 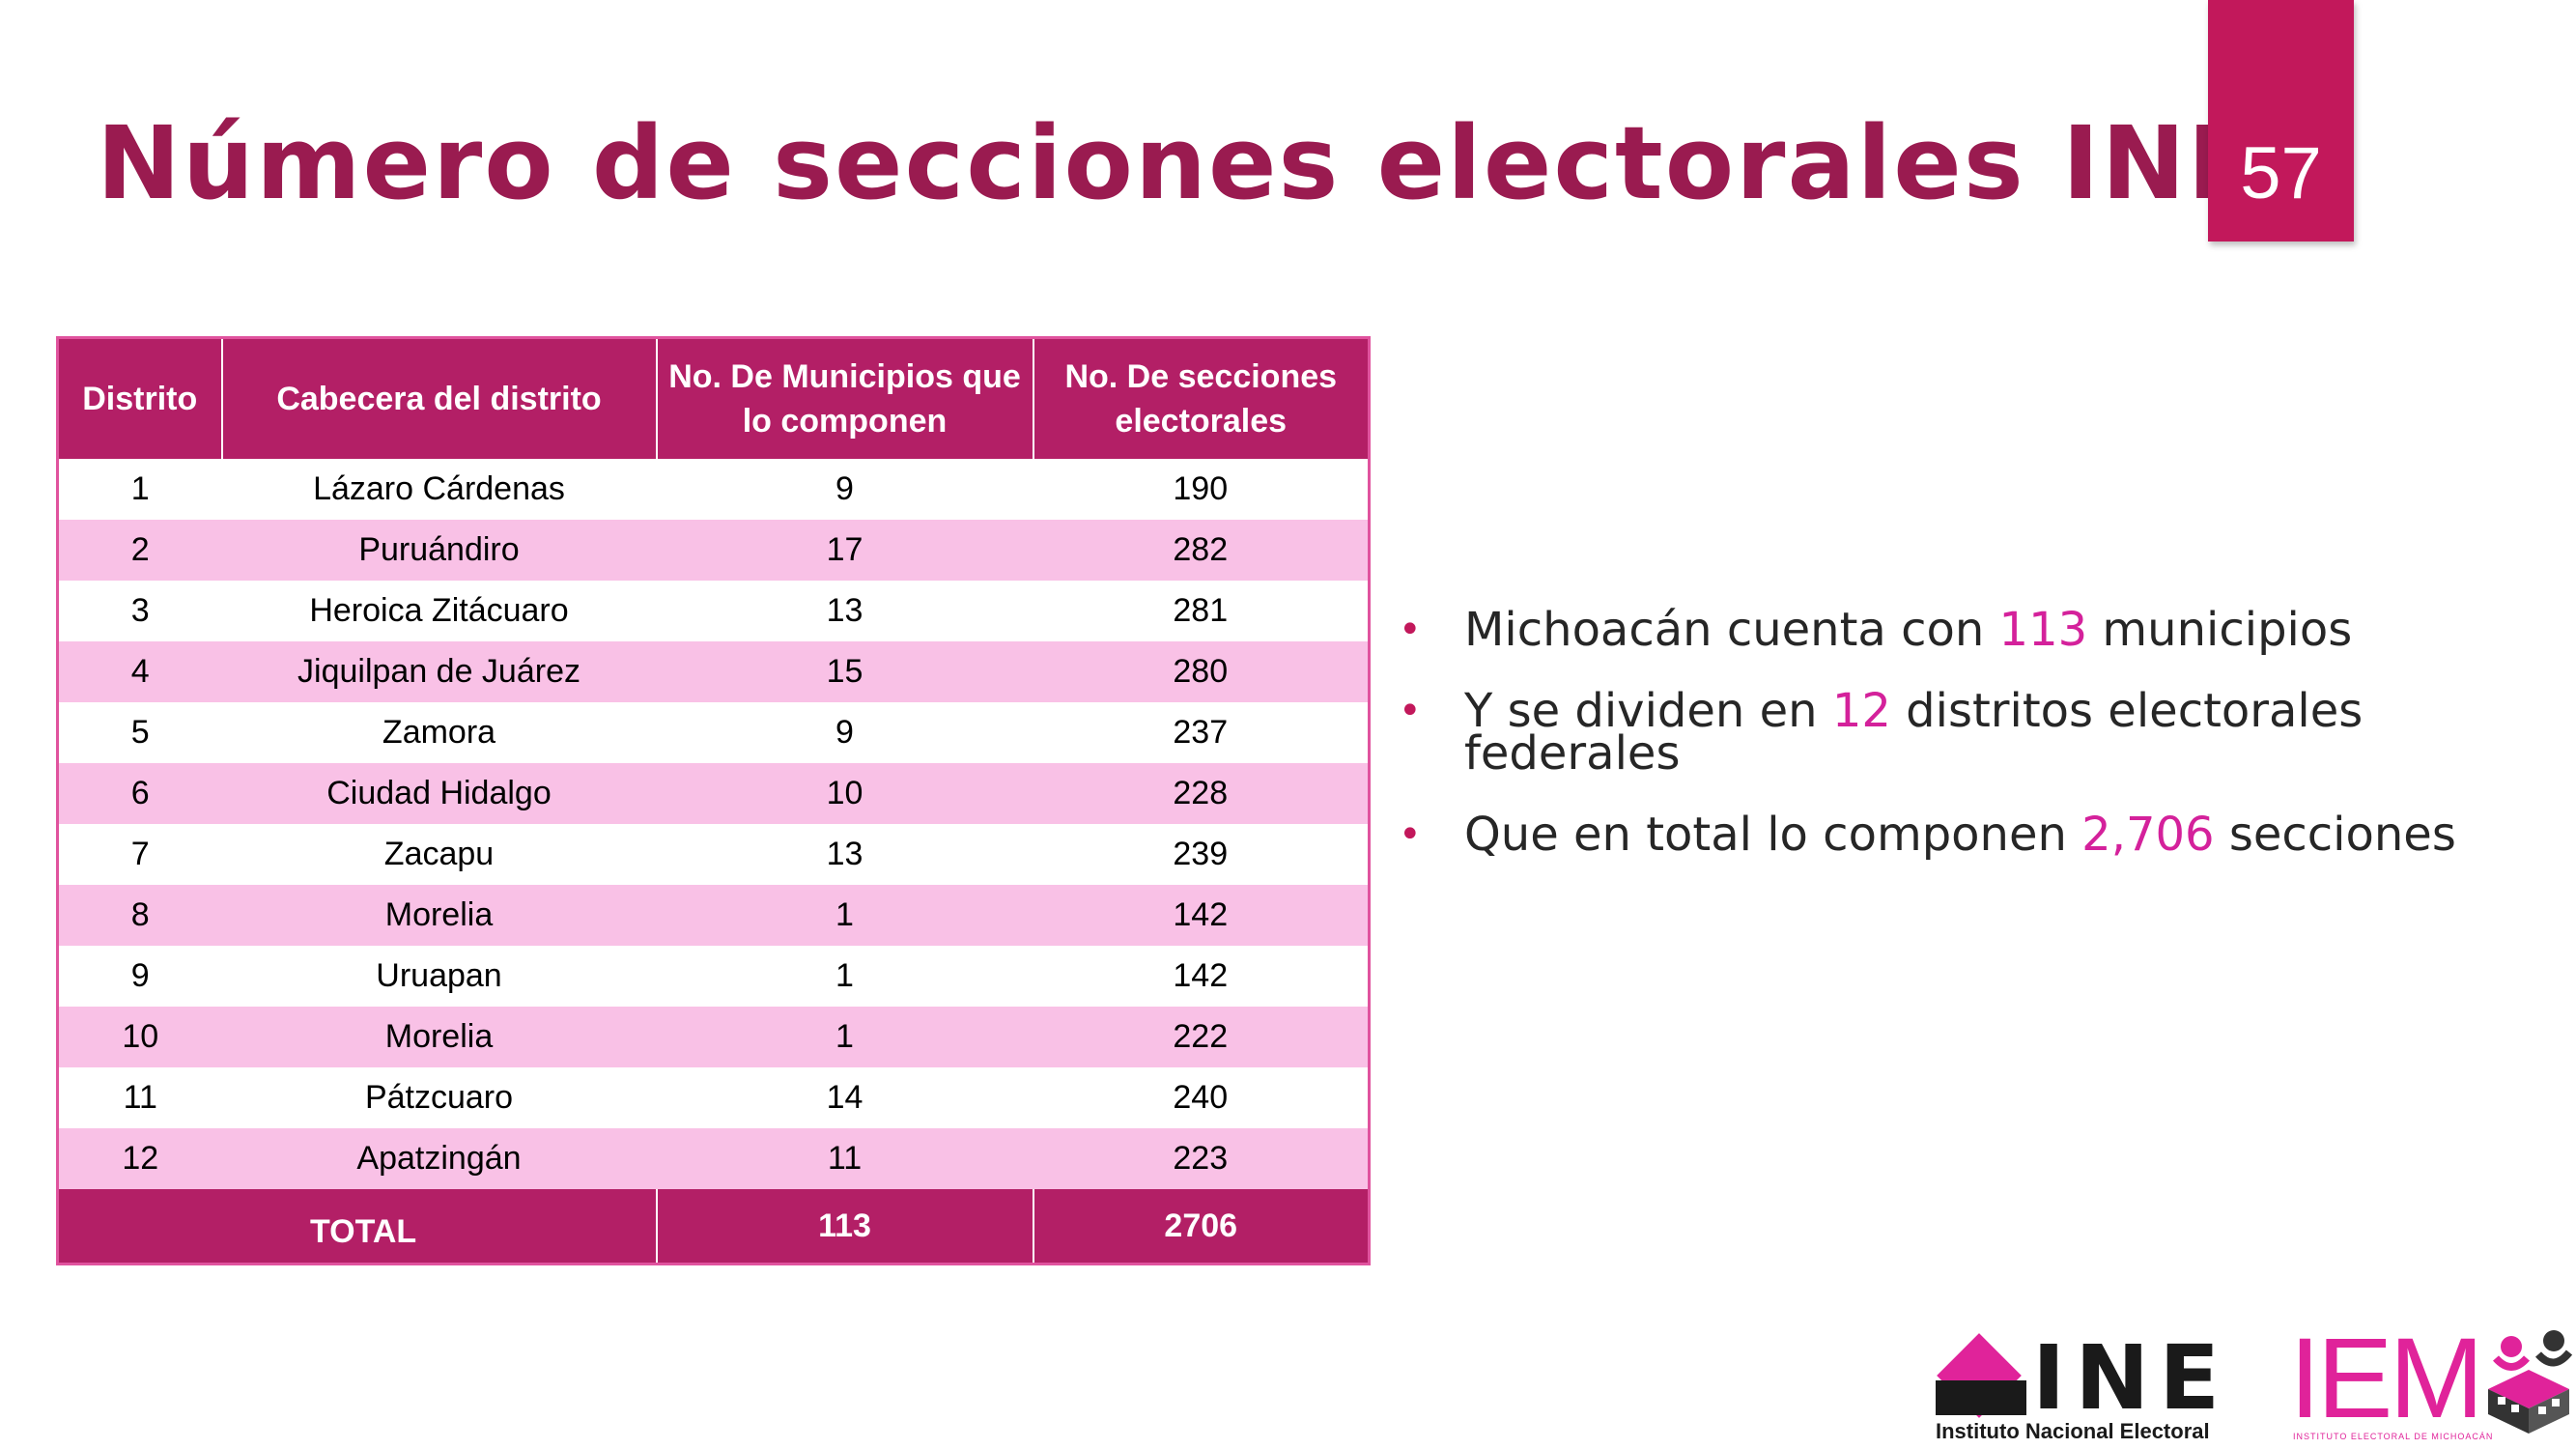 I want to click on table-row: 4 Jiquilpan de Juárez 15 280, so click(x=713, y=671).